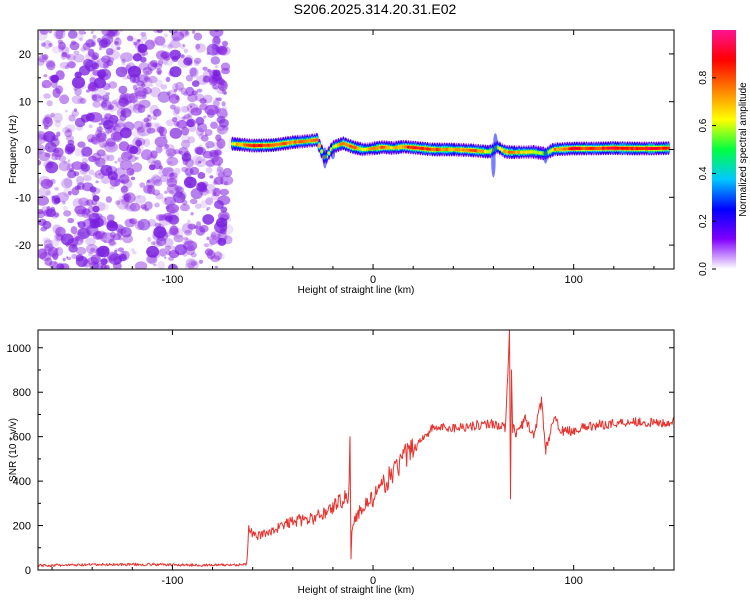  Describe the element at coordinates (373, 581) in the screenshot. I see `x-tick-label: 0` at that location.